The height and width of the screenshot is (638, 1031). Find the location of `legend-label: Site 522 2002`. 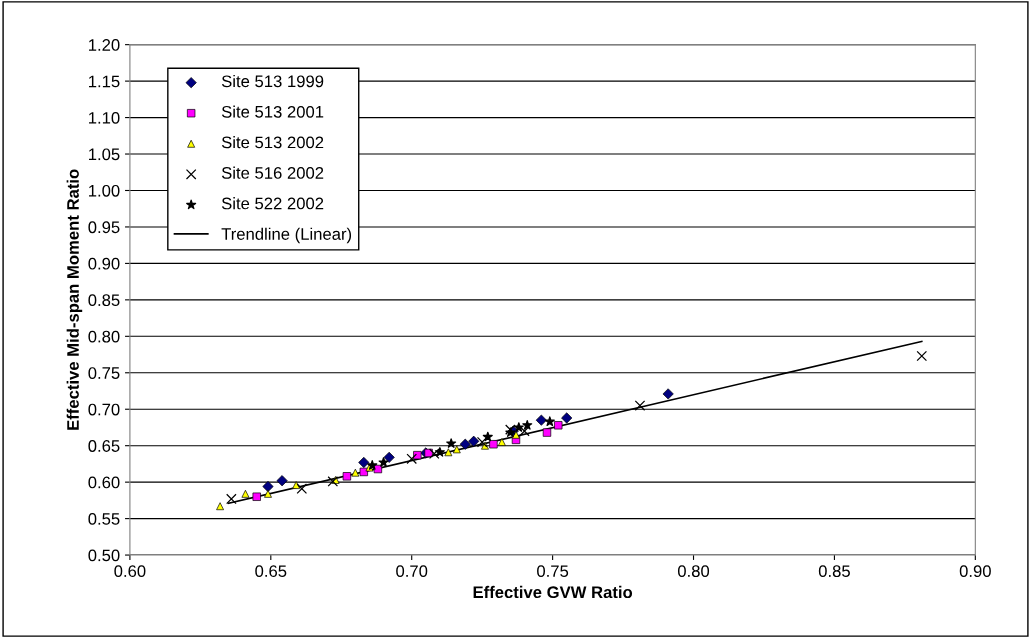

legend-label: Site 522 2002 is located at coordinates (272, 203).